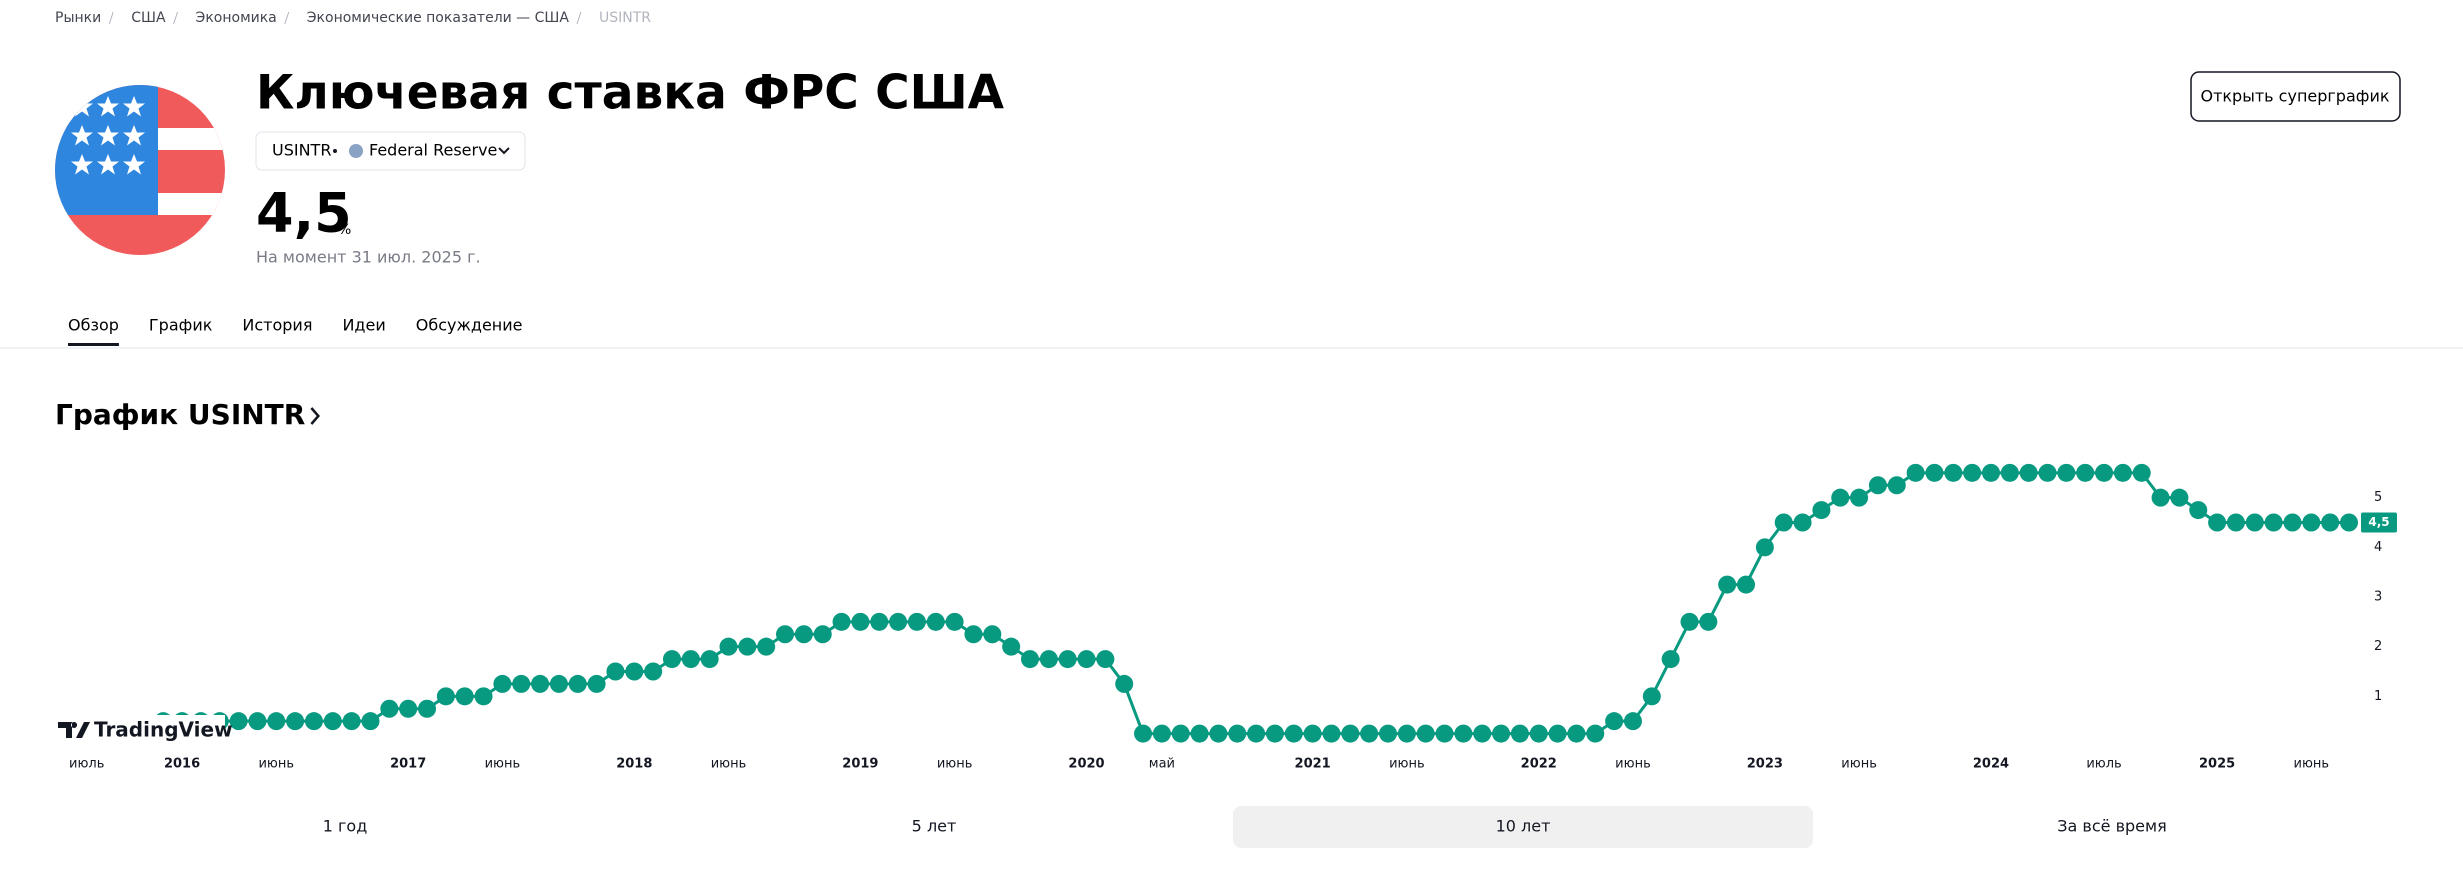  Describe the element at coordinates (148, 18) in the screenshot. I see `breadcrumb: США` at that location.